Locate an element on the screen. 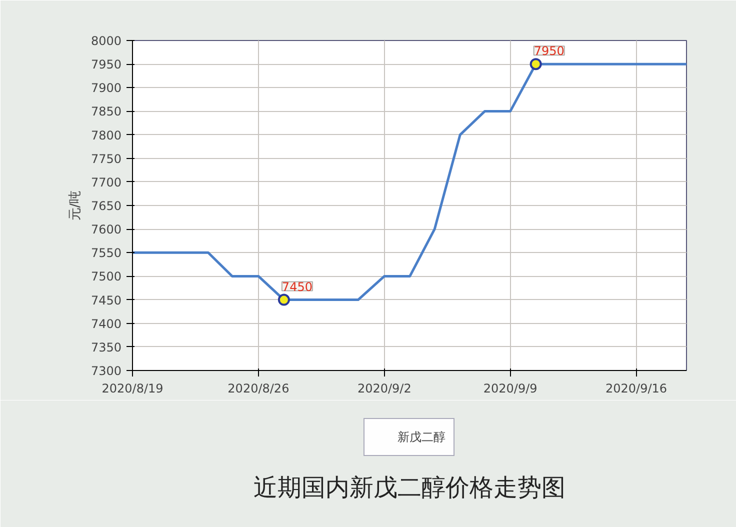 Image resolution: width=736 pixels, height=527 pixels. y-tick-label: 7850 is located at coordinates (106, 111).